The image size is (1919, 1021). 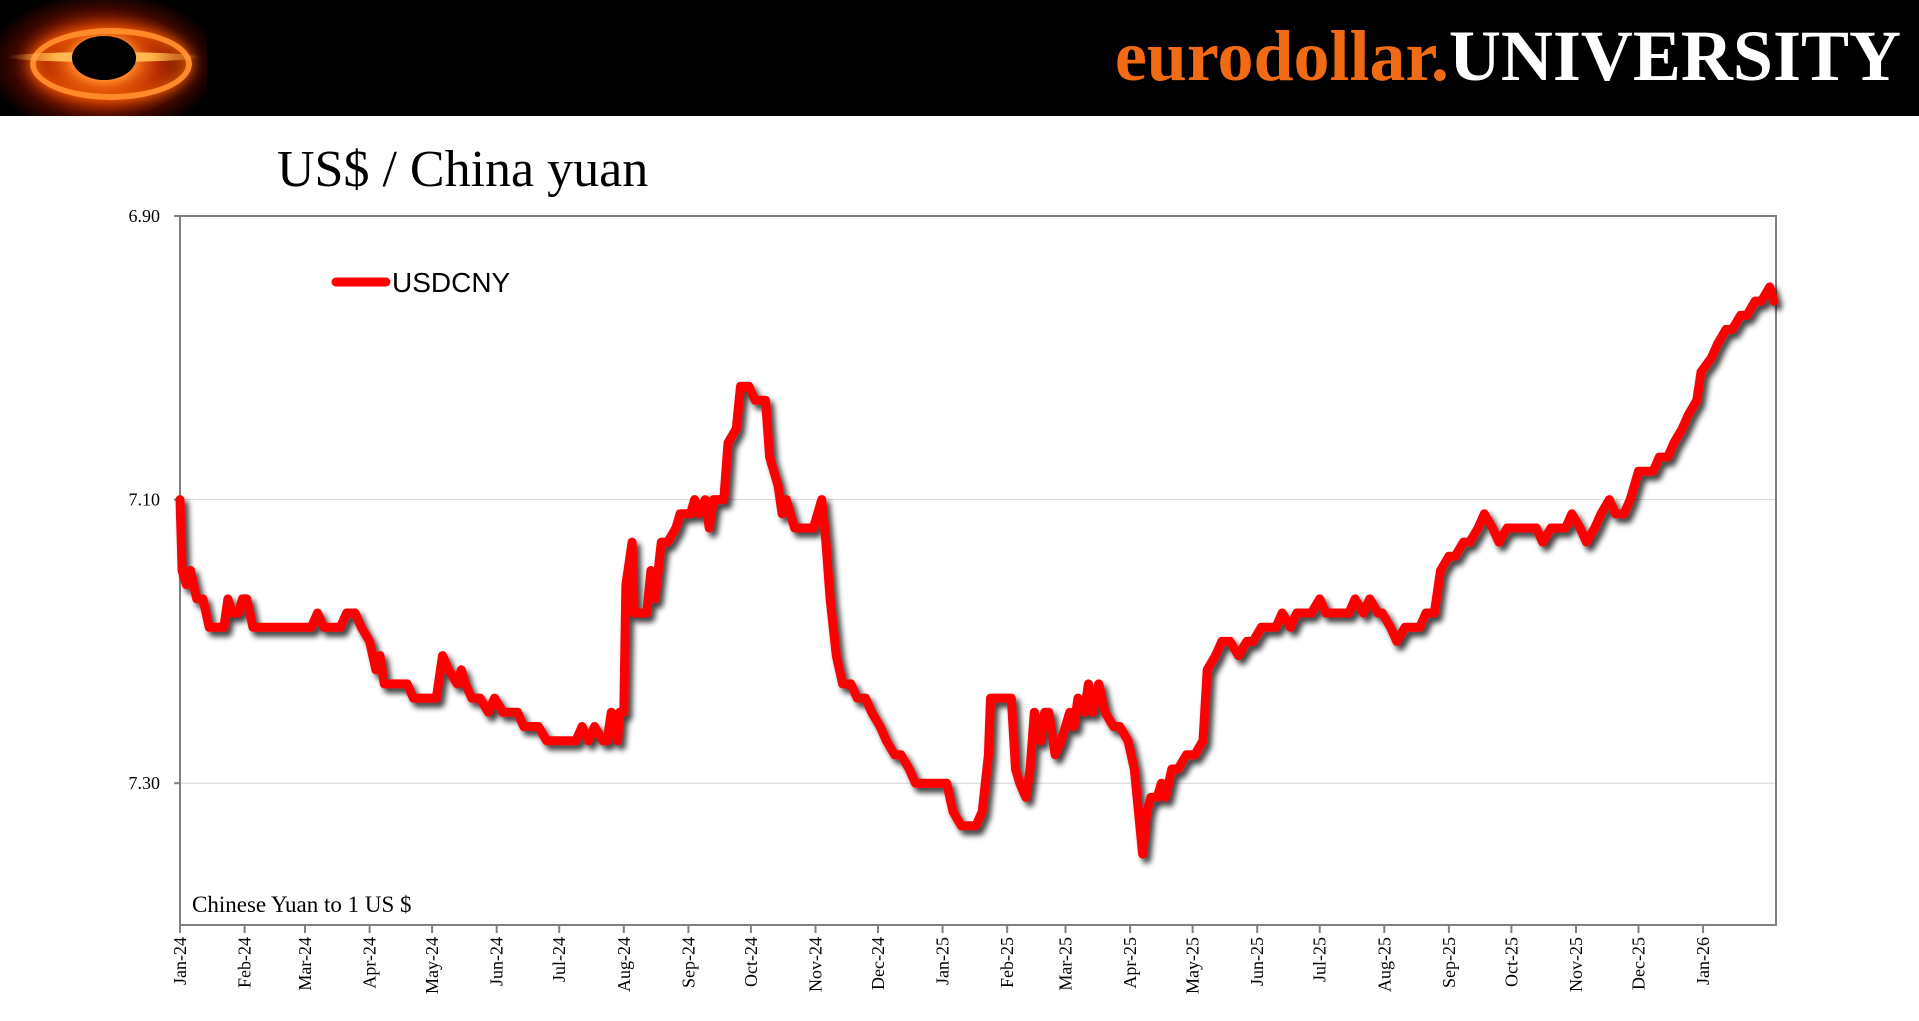 I want to click on brand-part-eurodollar: eurodollar., so click(x=1281, y=56).